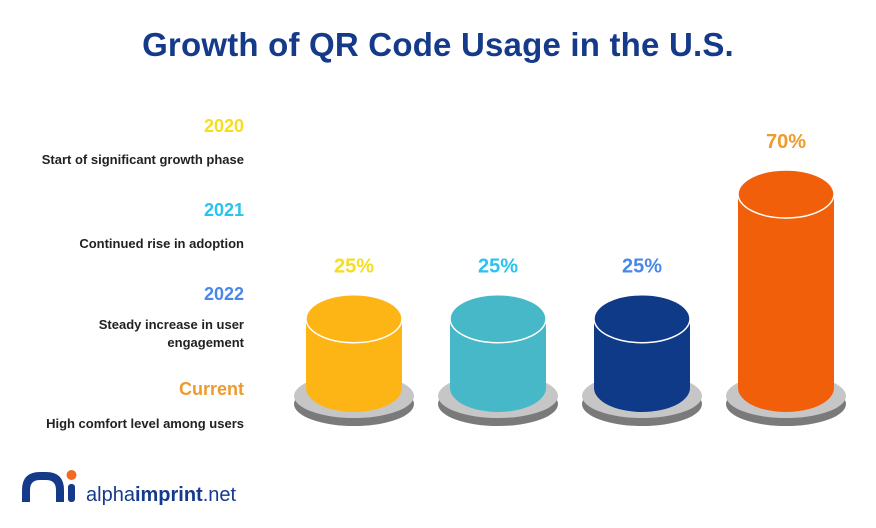 The height and width of the screenshot is (528, 876). Describe the element at coordinates (211, 389) in the screenshot. I see `legend-year-current: Current` at that location.